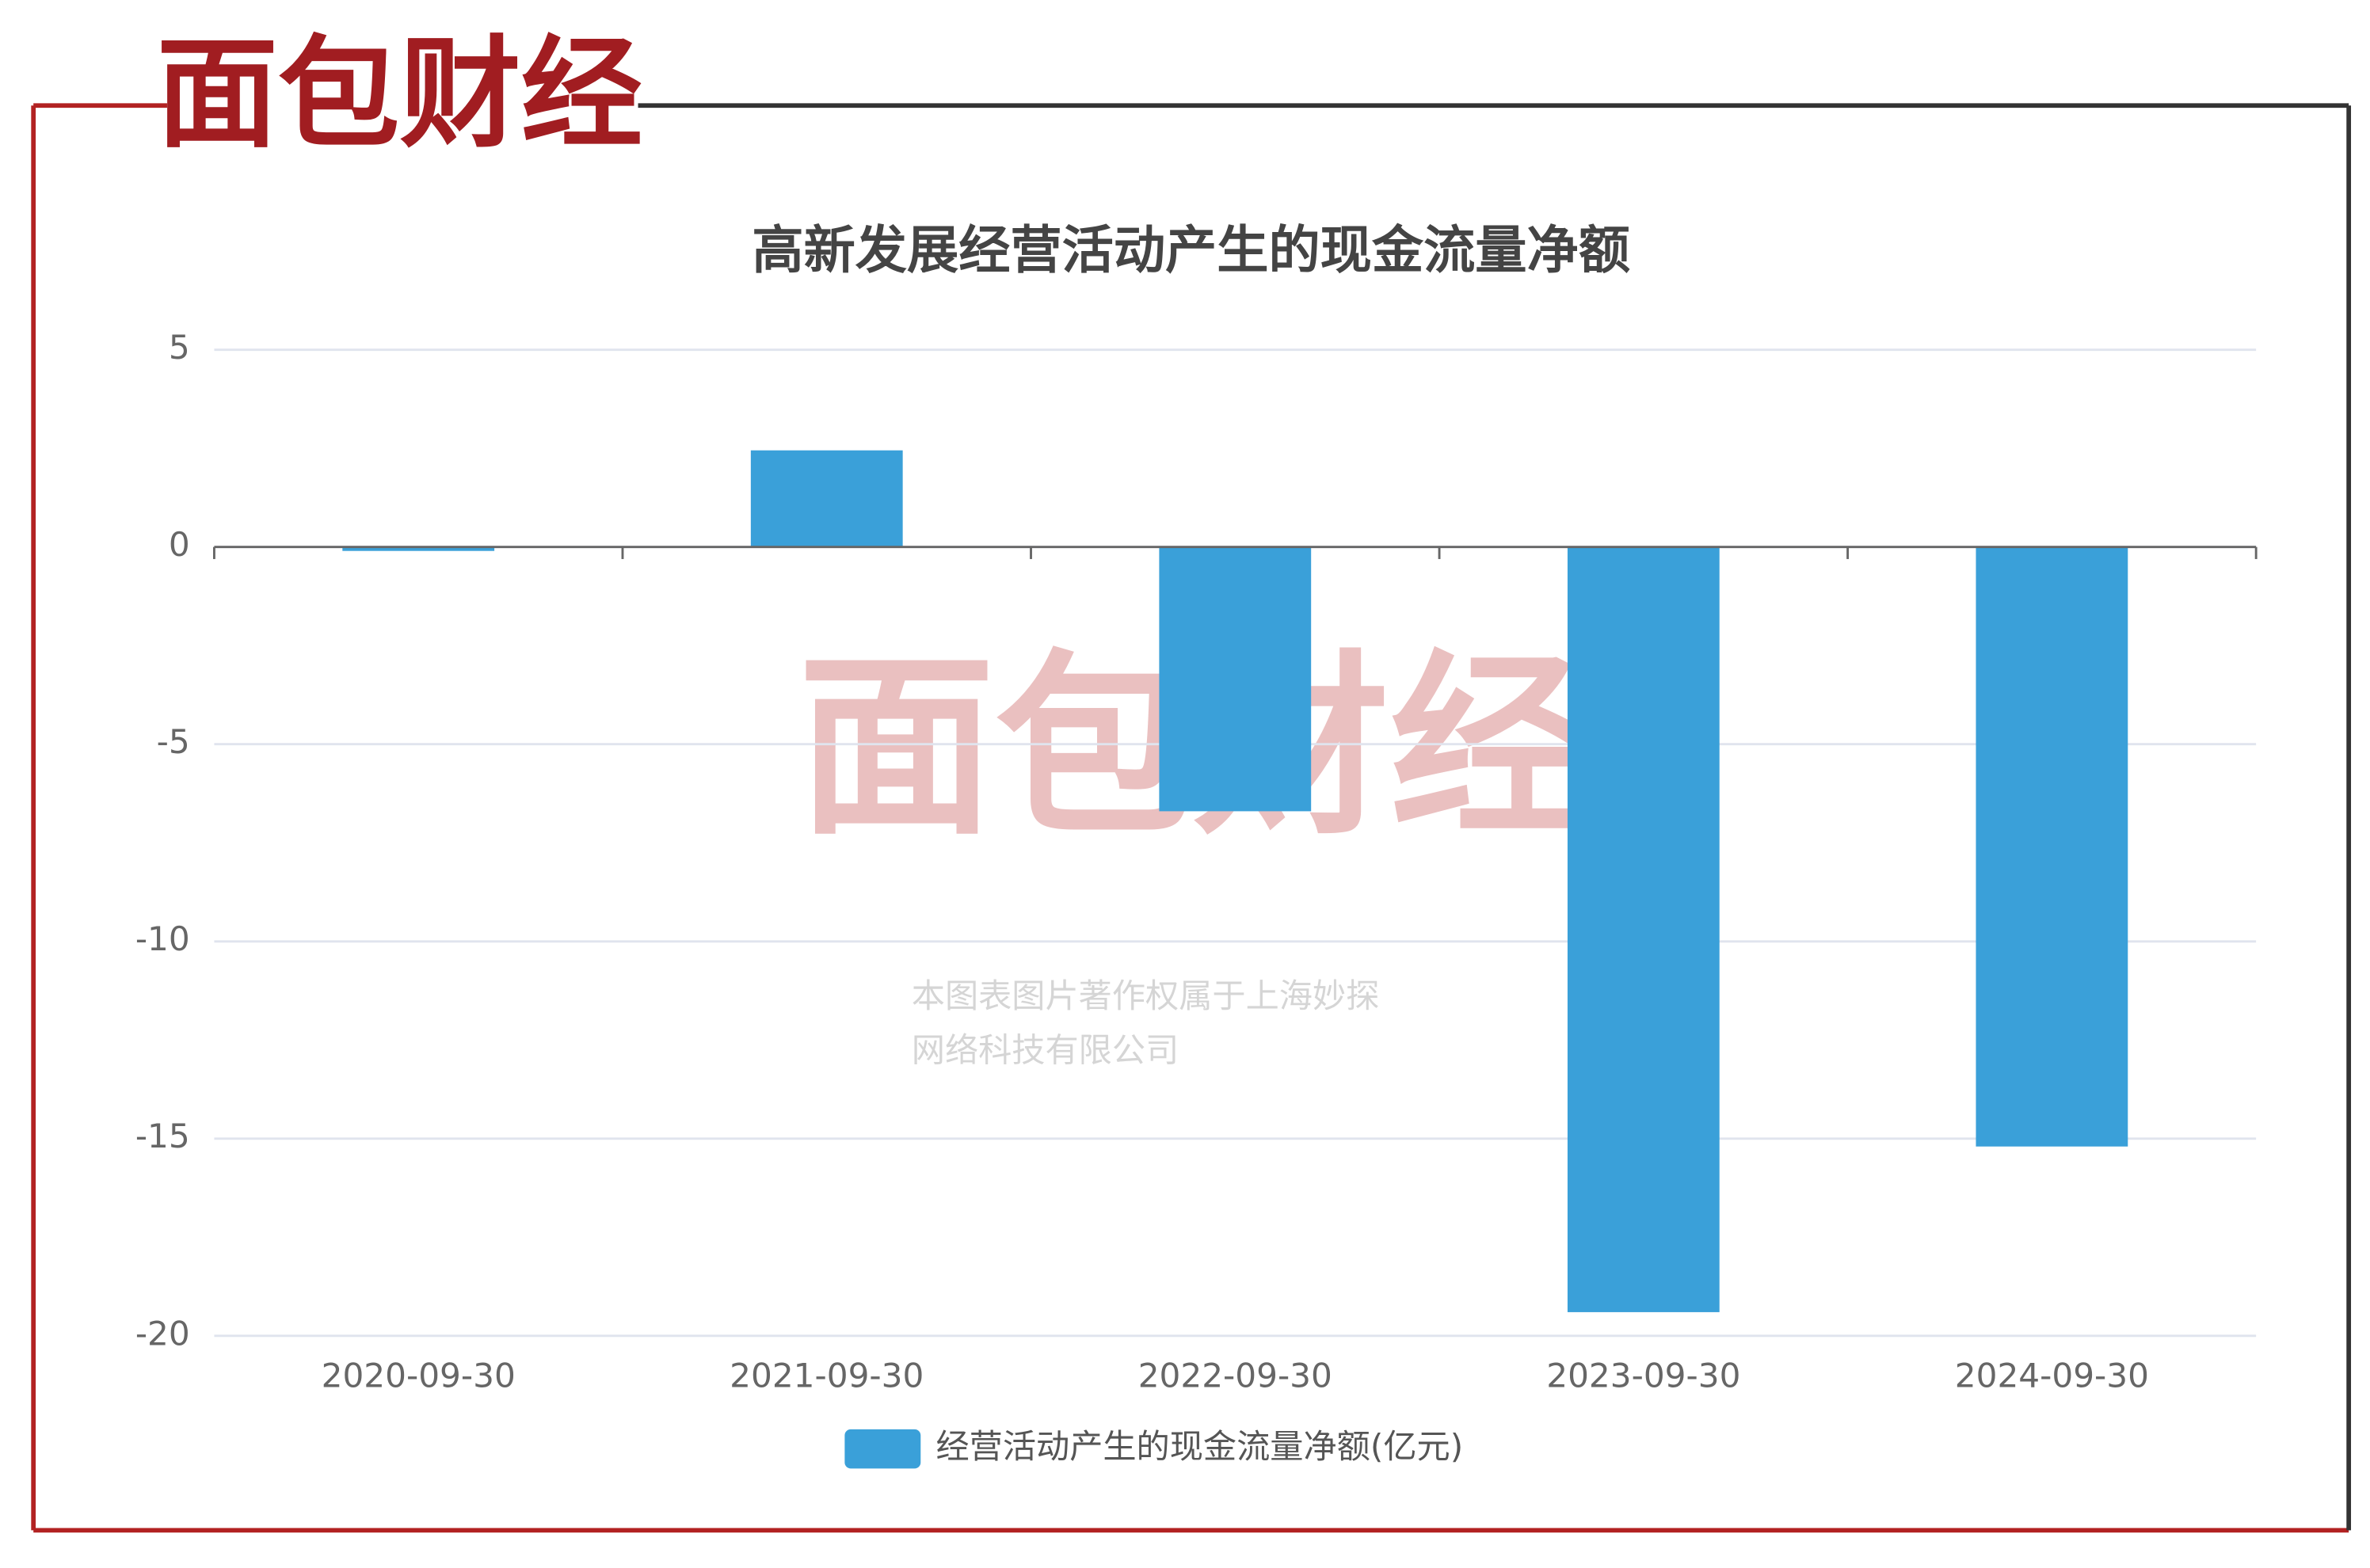  I want to click on x-tick-label: 2020-09-30, so click(419, 1376).